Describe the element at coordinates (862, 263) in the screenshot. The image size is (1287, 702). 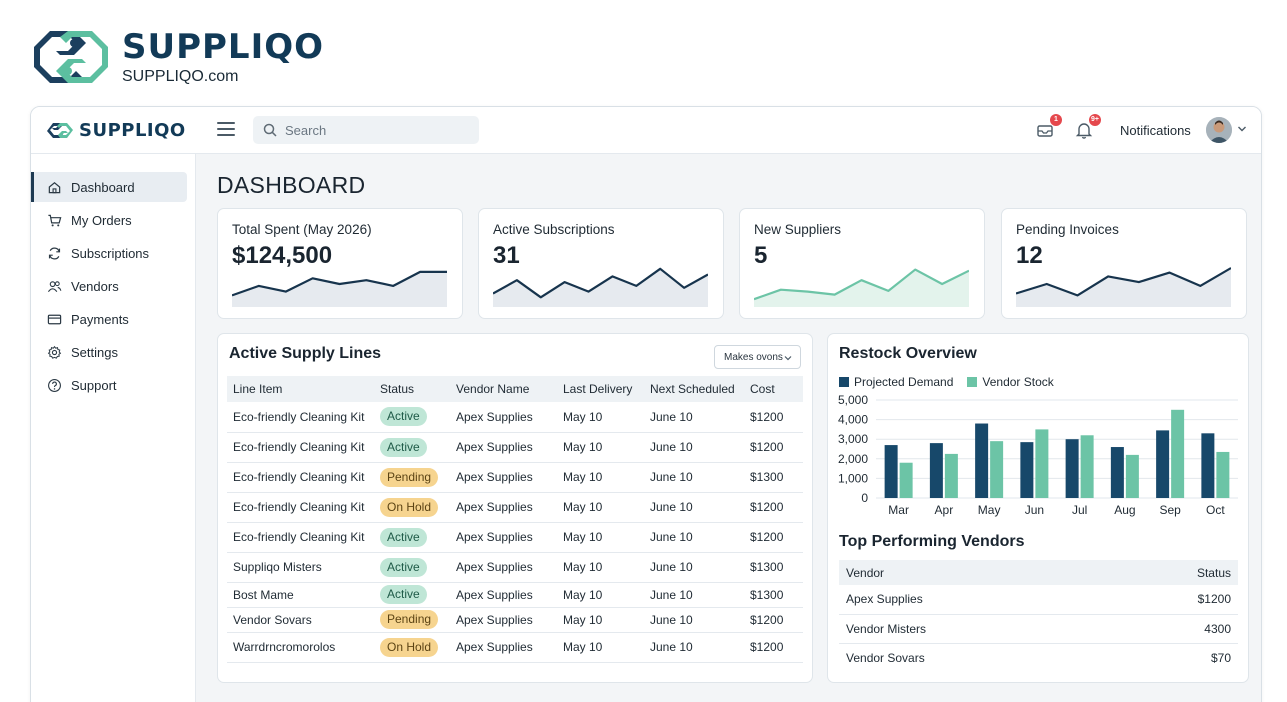
I see `stat-card-new-suppliers: New Suppliers 5` at that location.